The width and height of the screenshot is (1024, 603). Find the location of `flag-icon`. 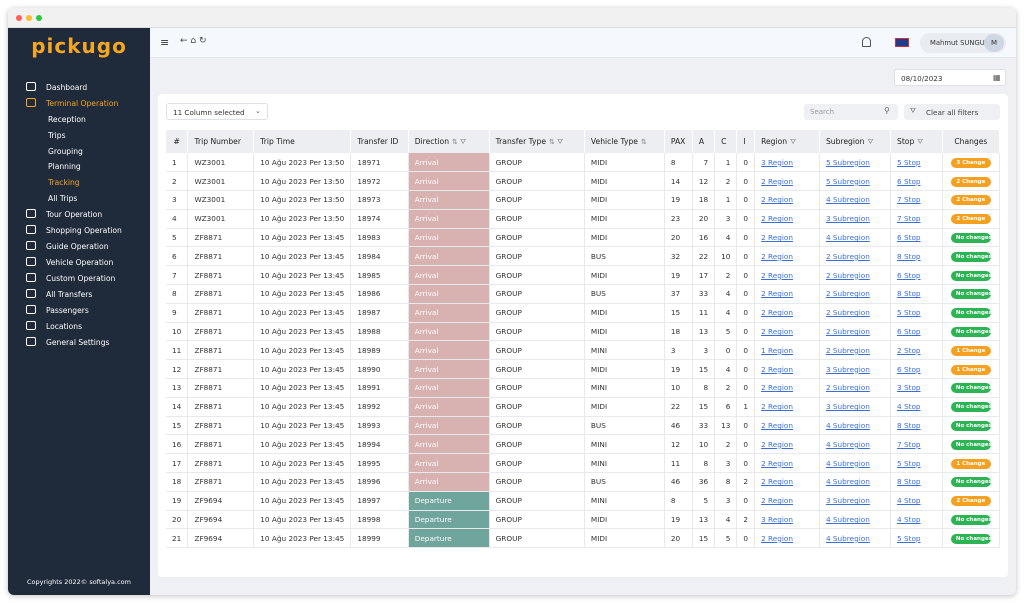

flag-icon is located at coordinates (902, 42).